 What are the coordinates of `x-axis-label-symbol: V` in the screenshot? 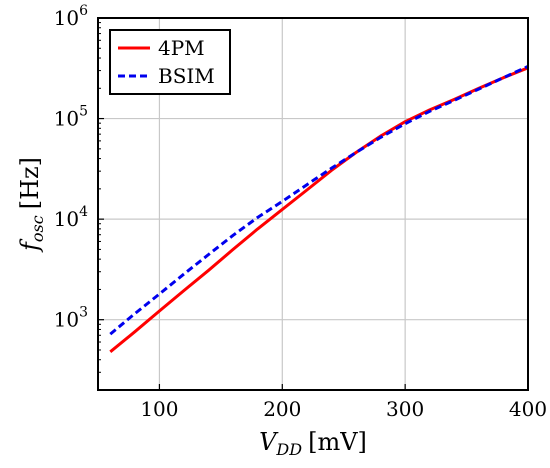 It's located at (269, 442).